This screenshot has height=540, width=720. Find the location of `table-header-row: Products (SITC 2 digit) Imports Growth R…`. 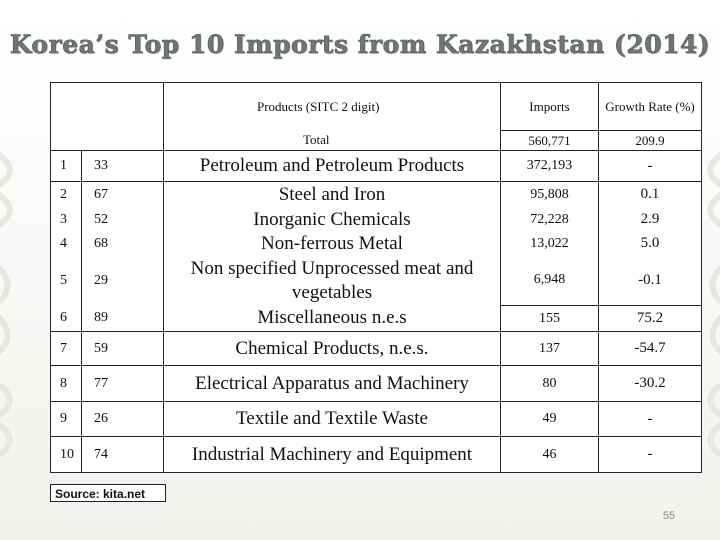

table-header-row: Products (SITC 2 digit) Imports Growth R… is located at coordinates (376, 106).